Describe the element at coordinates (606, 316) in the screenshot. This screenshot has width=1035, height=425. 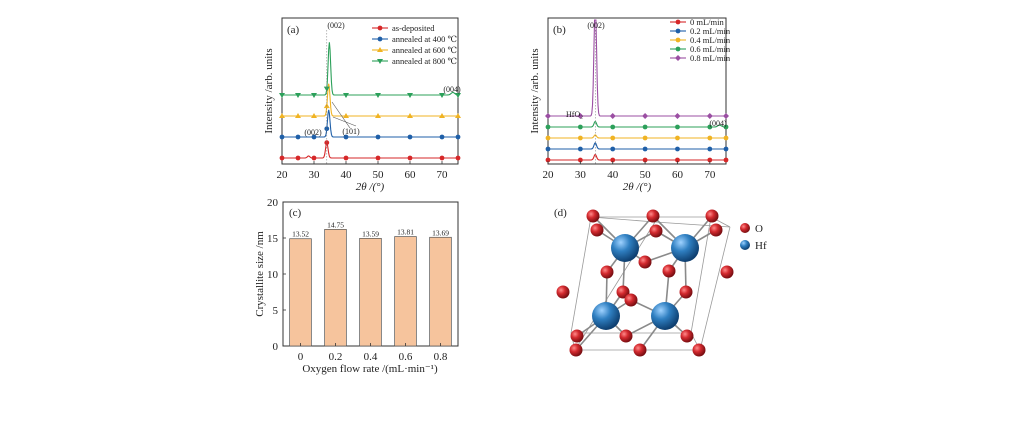
I see `hafnium-atom` at that location.